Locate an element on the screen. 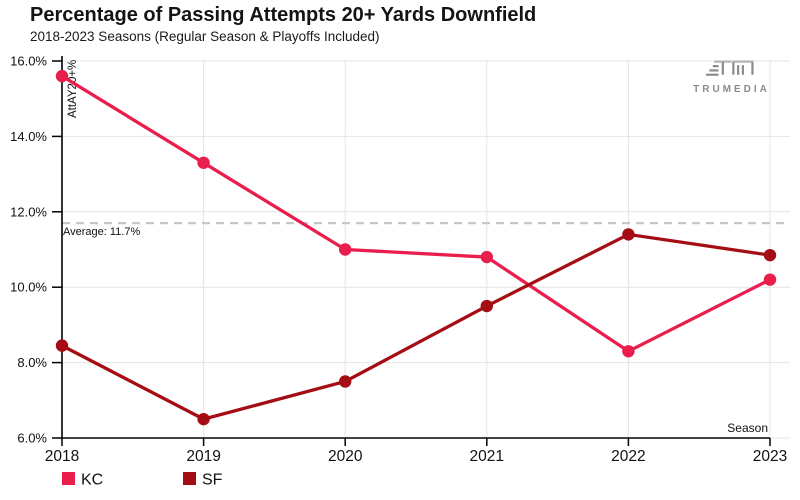 The width and height of the screenshot is (800, 500). y-tick-label: 14.0% is located at coordinates (28, 136).